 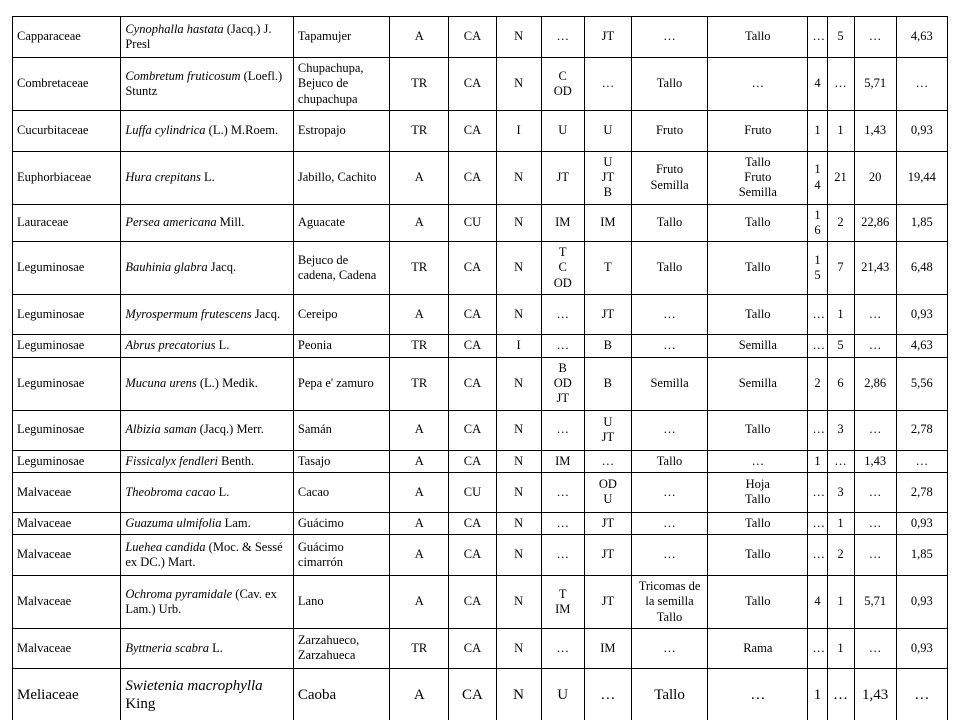 What do you see at coordinates (341, 37) in the screenshot?
I see `common-name-cell: Tapamujer` at bounding box center [341, 37].